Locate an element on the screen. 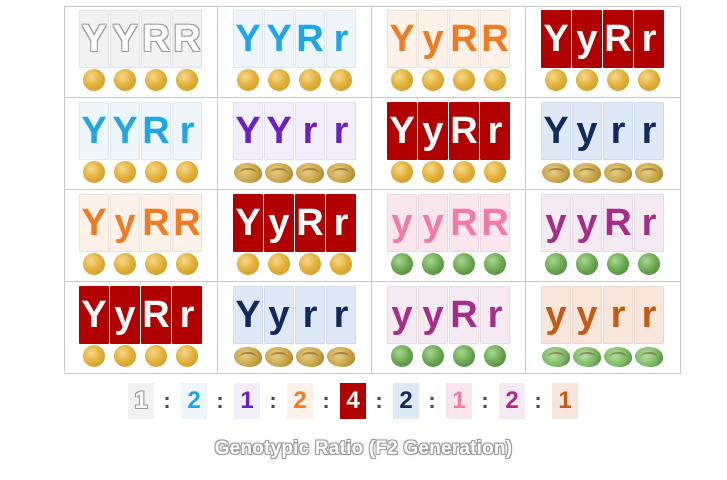 This screenshot has height=480, width=727. ratio-value: 1 is located at coordinates (247, 401).